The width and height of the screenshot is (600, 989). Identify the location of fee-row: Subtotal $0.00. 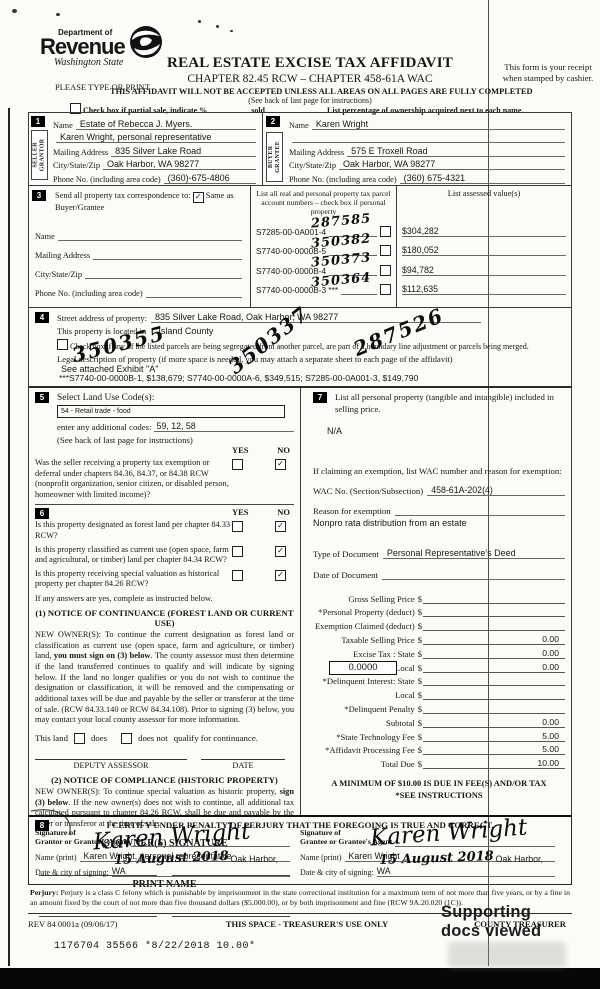
(439, 721).